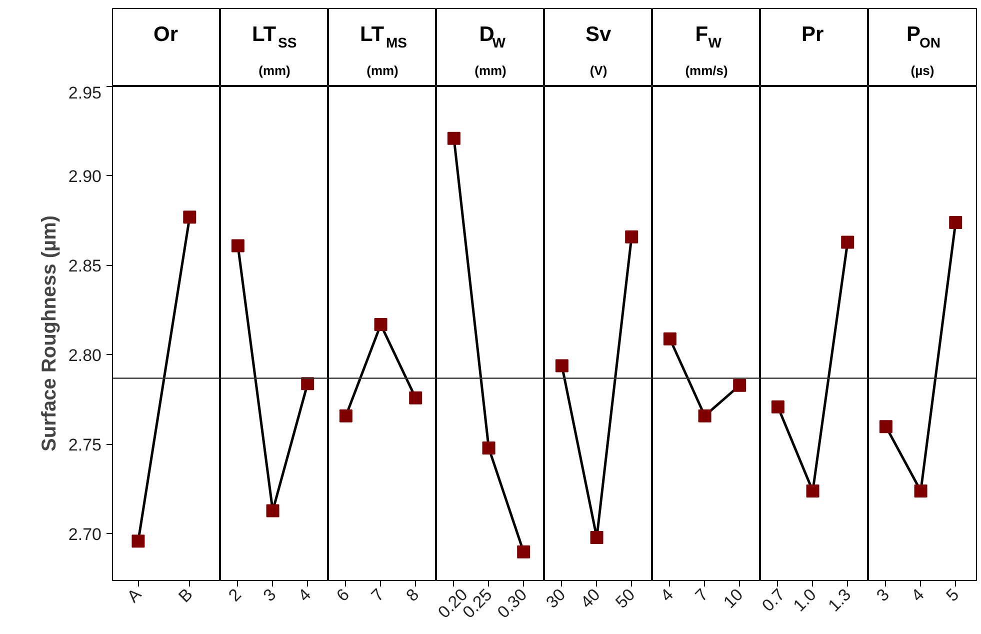  Describe the element at coordinates (922, 70) in the screenshot. I see `chart-subtitle: (µs)` at that location.